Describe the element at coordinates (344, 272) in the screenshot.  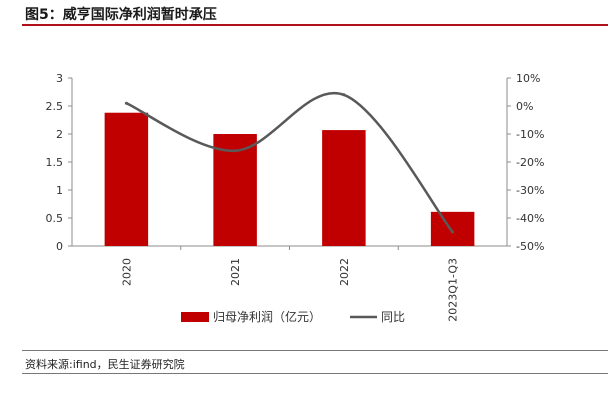
I see `x-tick-label: 2022` at that location.